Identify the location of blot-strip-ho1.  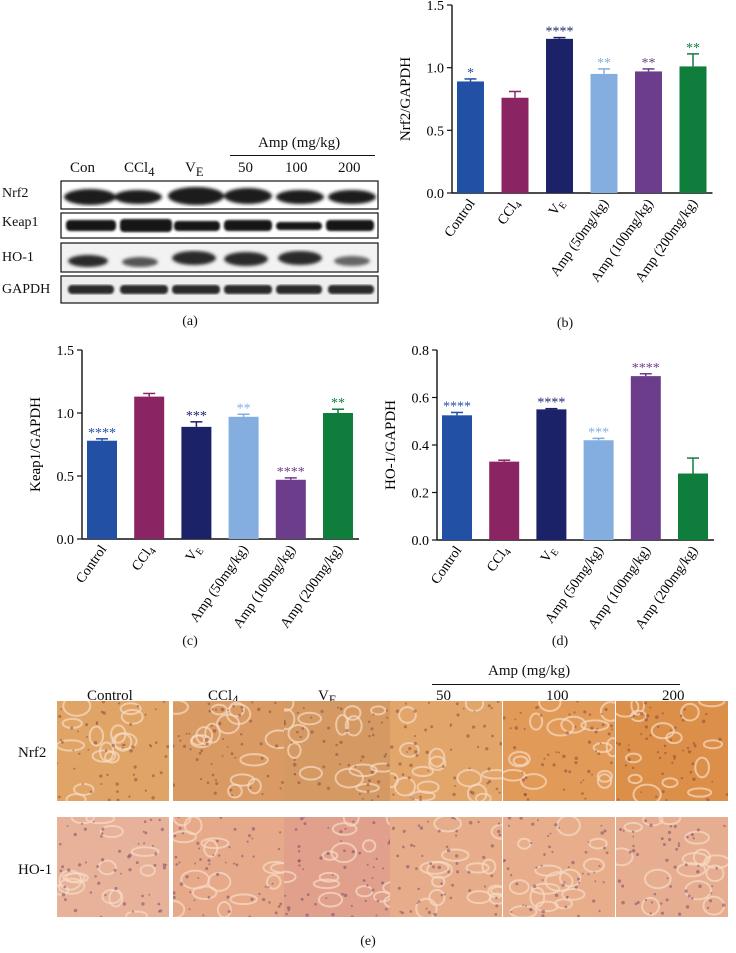
(219, 257).